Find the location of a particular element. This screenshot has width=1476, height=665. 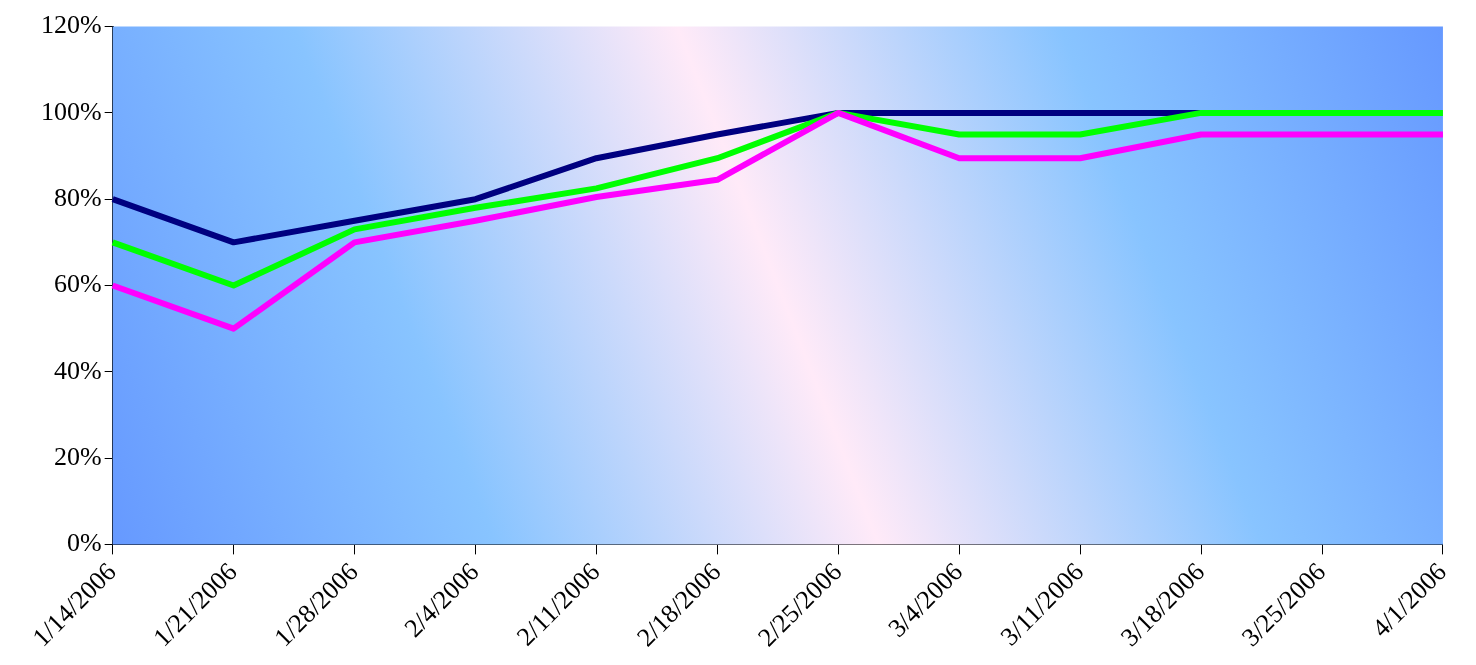

y-tick-label: 20% is located at coordinates (77, 456).